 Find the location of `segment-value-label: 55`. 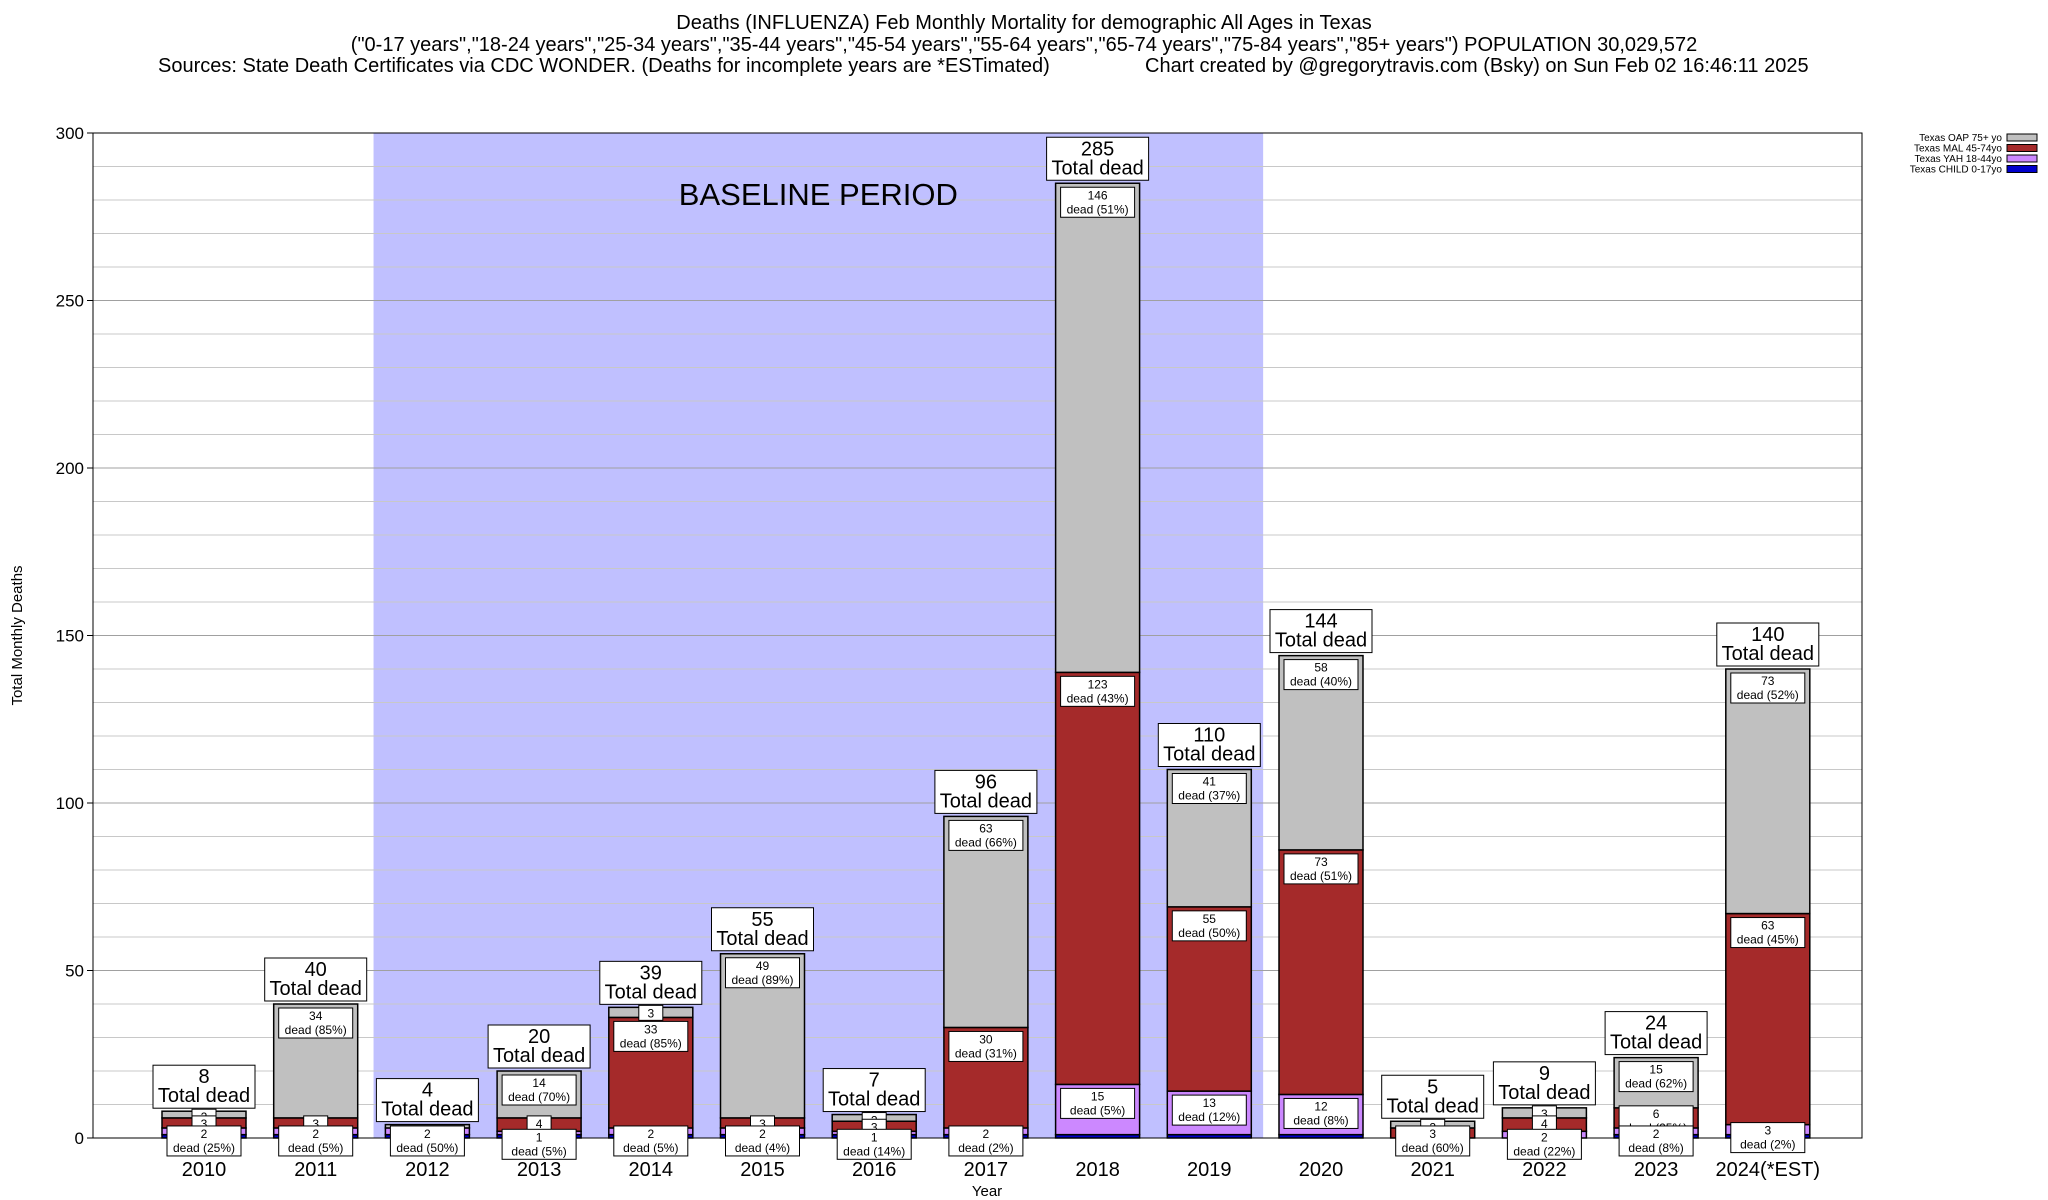

segment-value-label: 55 is located at coordinates (1210, 919).